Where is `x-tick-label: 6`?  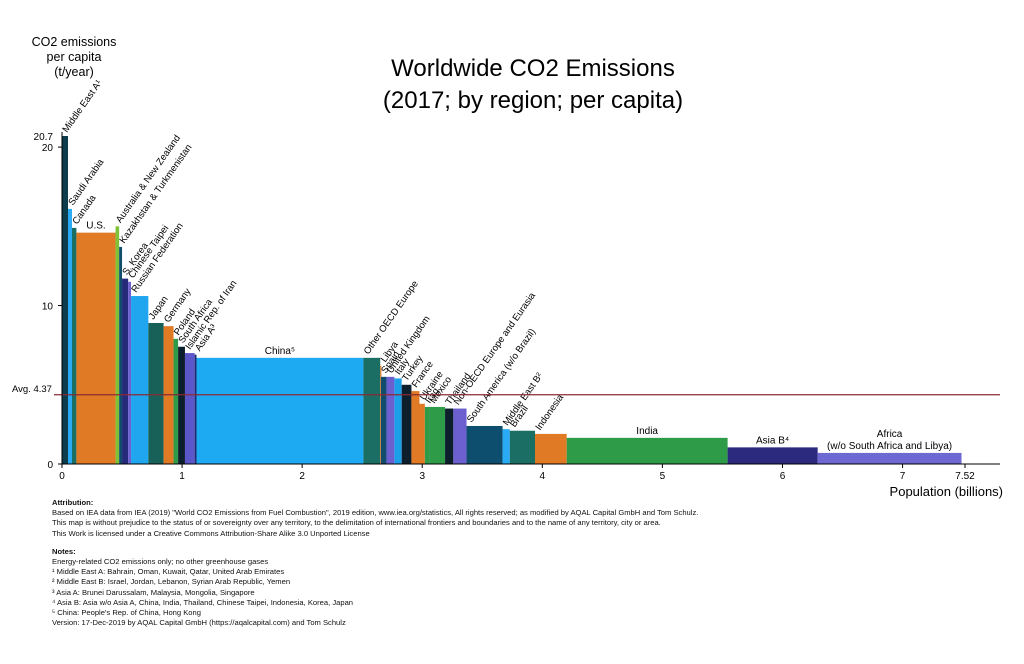 x-tick-label: 6 is located at coordinates (783, 476).